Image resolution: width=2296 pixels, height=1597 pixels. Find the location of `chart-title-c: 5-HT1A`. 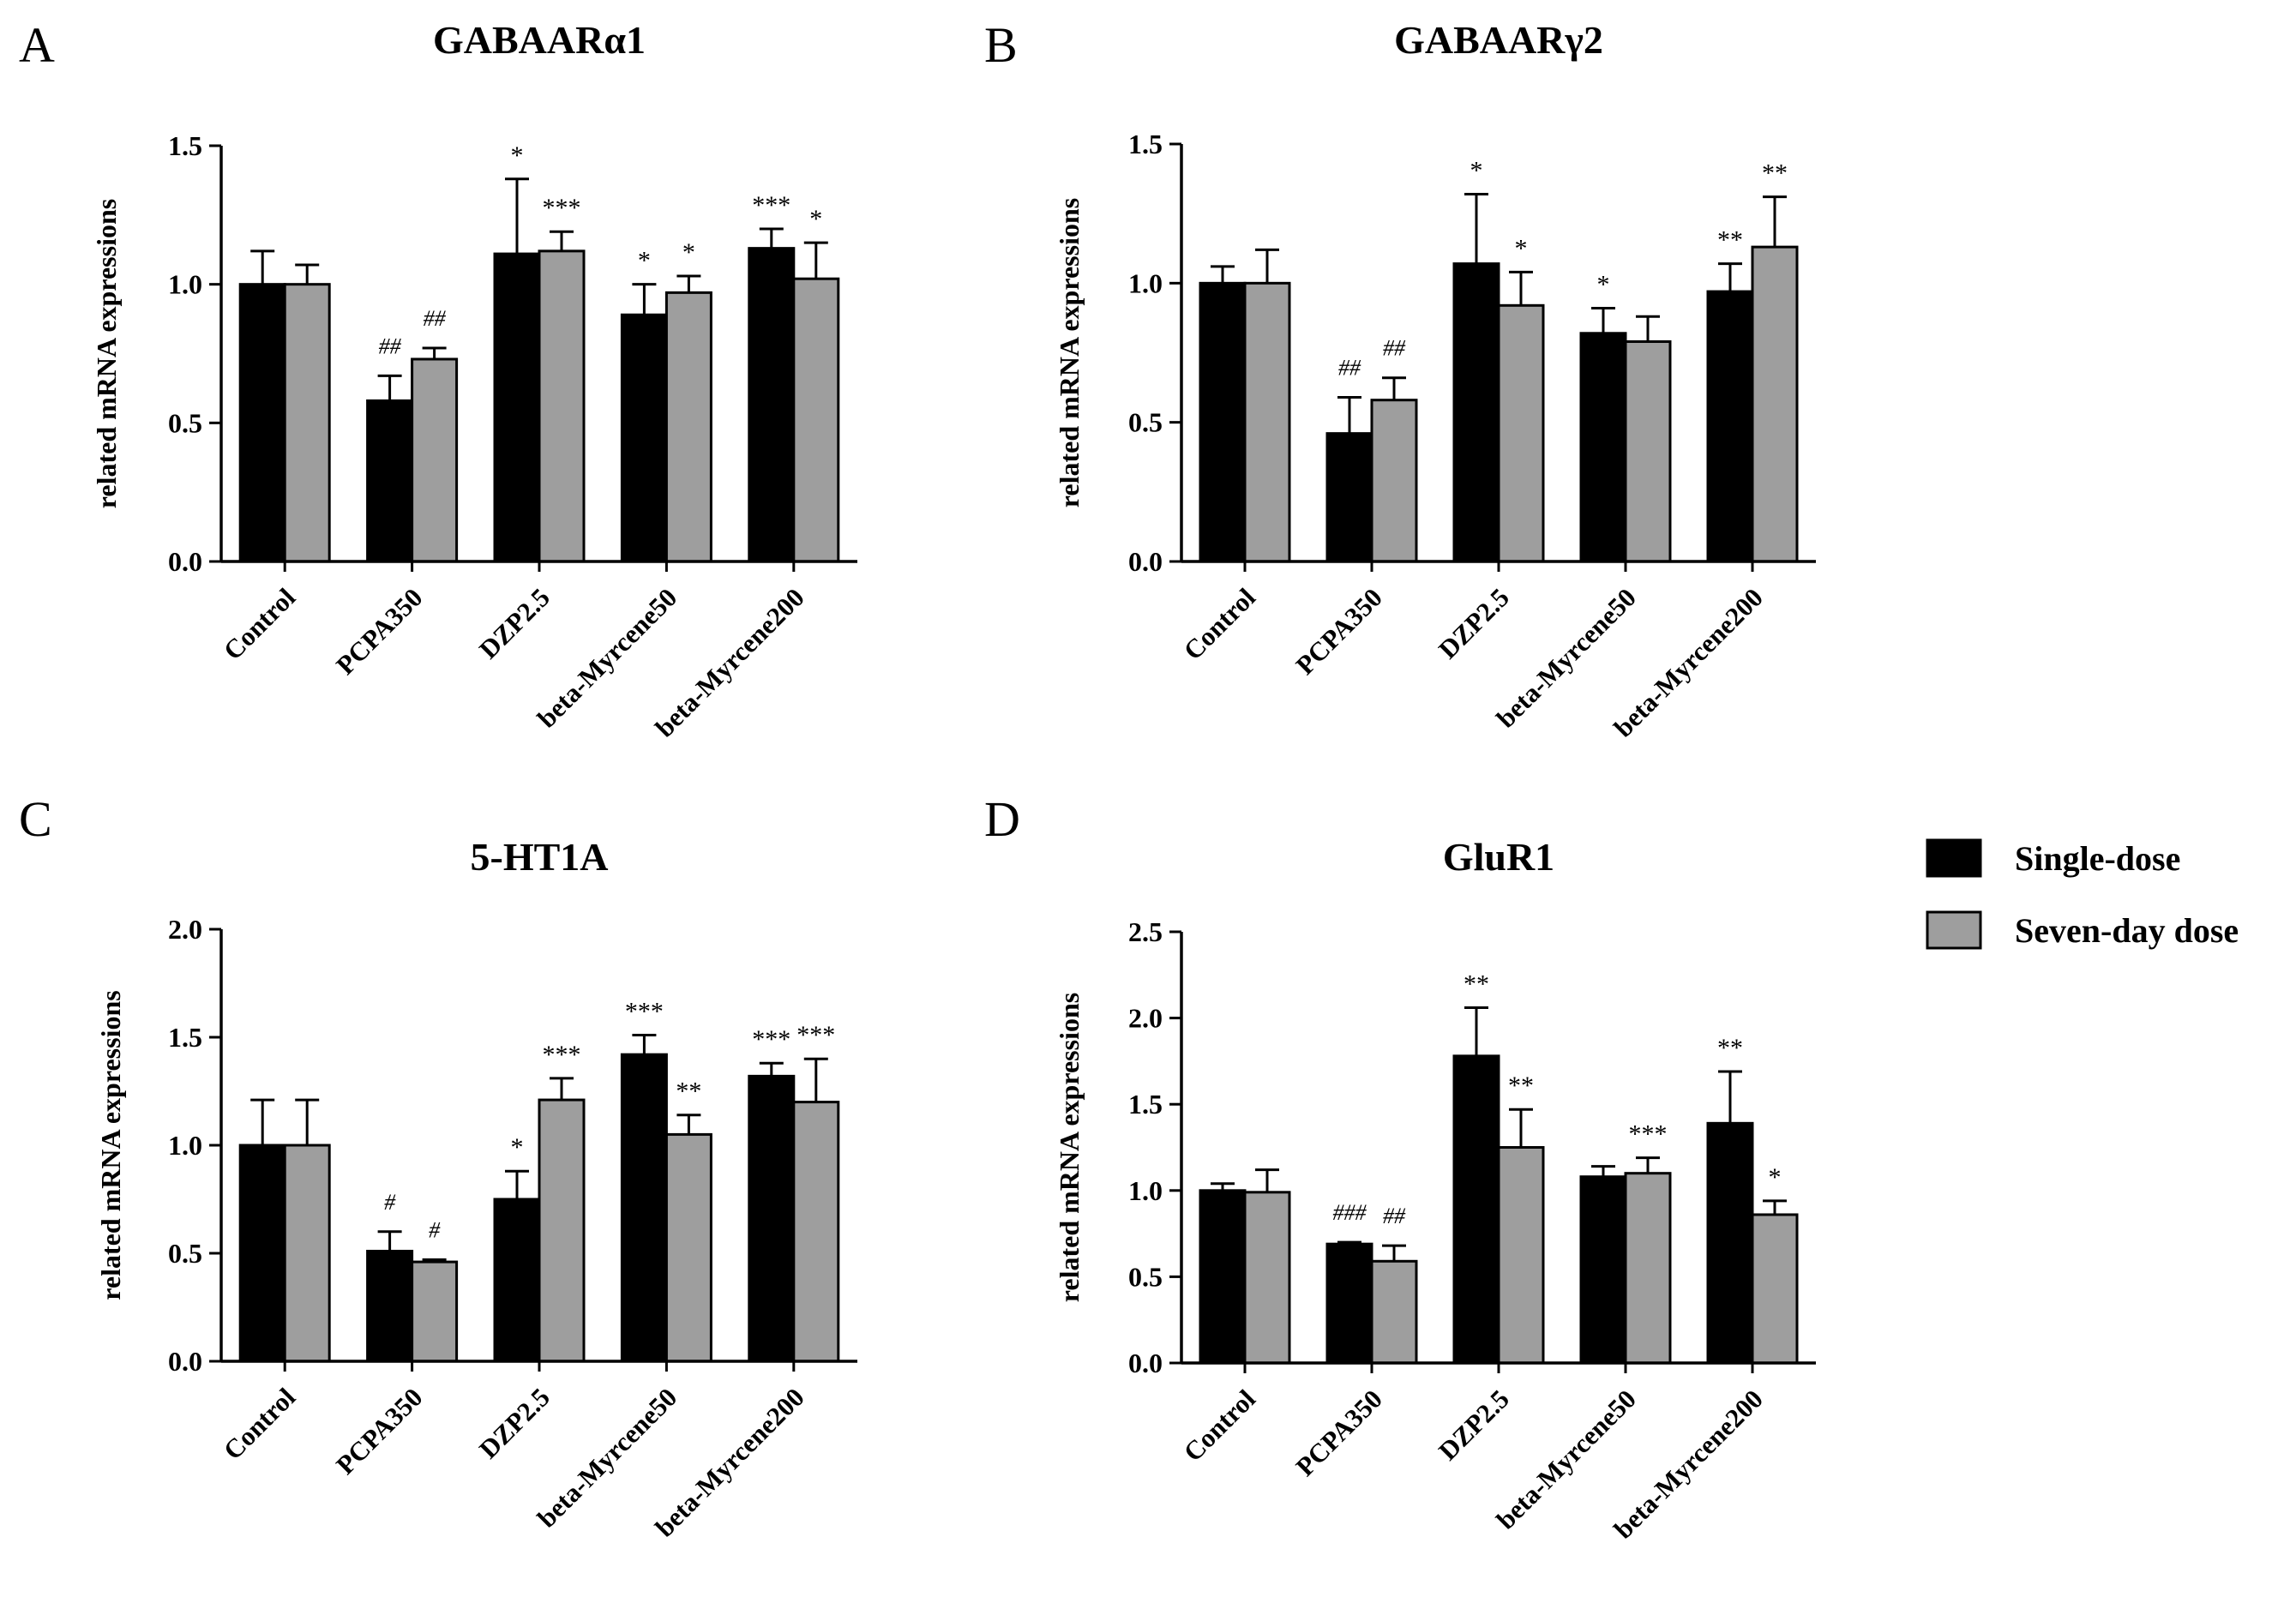

chart-title-c: 5-HT1A is located at coordinates (540, 857).